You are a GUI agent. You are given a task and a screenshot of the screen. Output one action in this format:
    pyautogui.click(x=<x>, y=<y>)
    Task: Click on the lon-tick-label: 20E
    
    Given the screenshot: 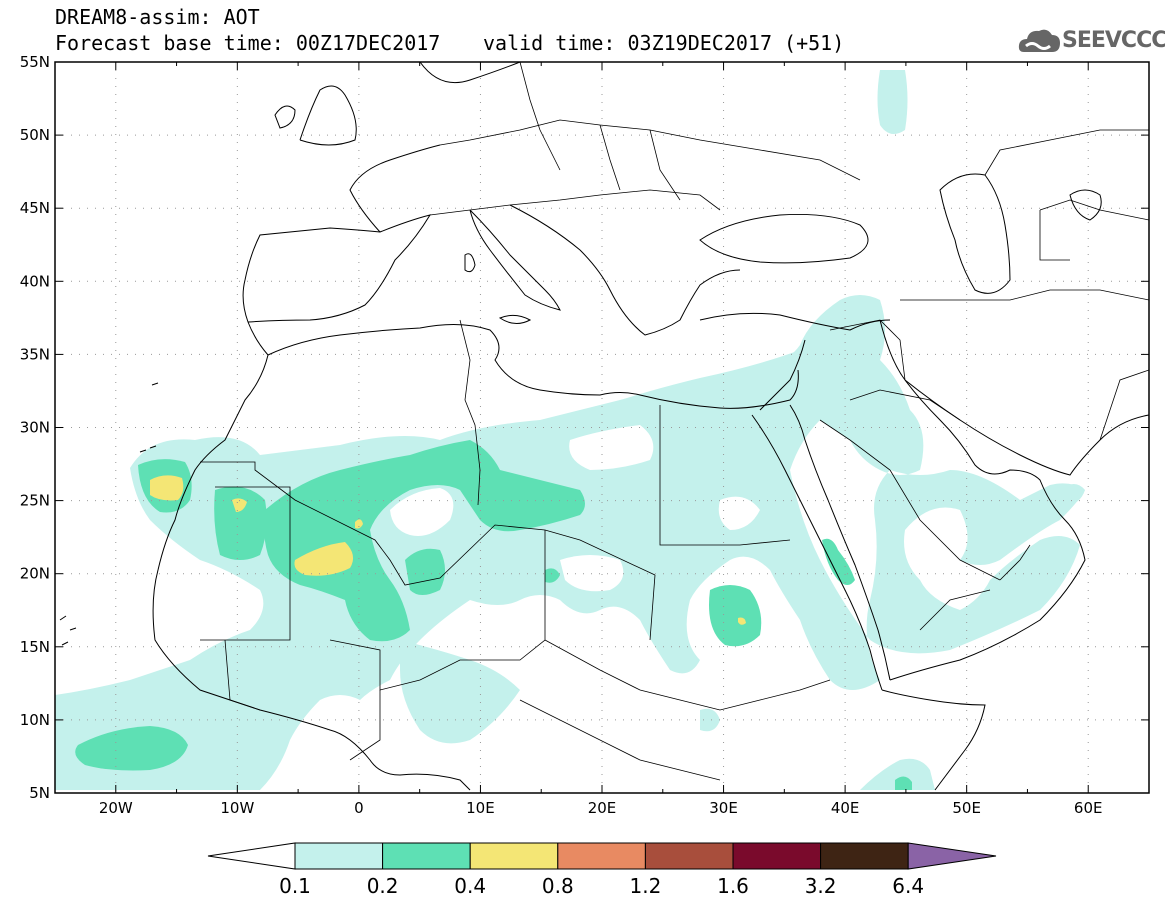 What is the action you would take?
    pyautogui.click(x=602, y=808)
    